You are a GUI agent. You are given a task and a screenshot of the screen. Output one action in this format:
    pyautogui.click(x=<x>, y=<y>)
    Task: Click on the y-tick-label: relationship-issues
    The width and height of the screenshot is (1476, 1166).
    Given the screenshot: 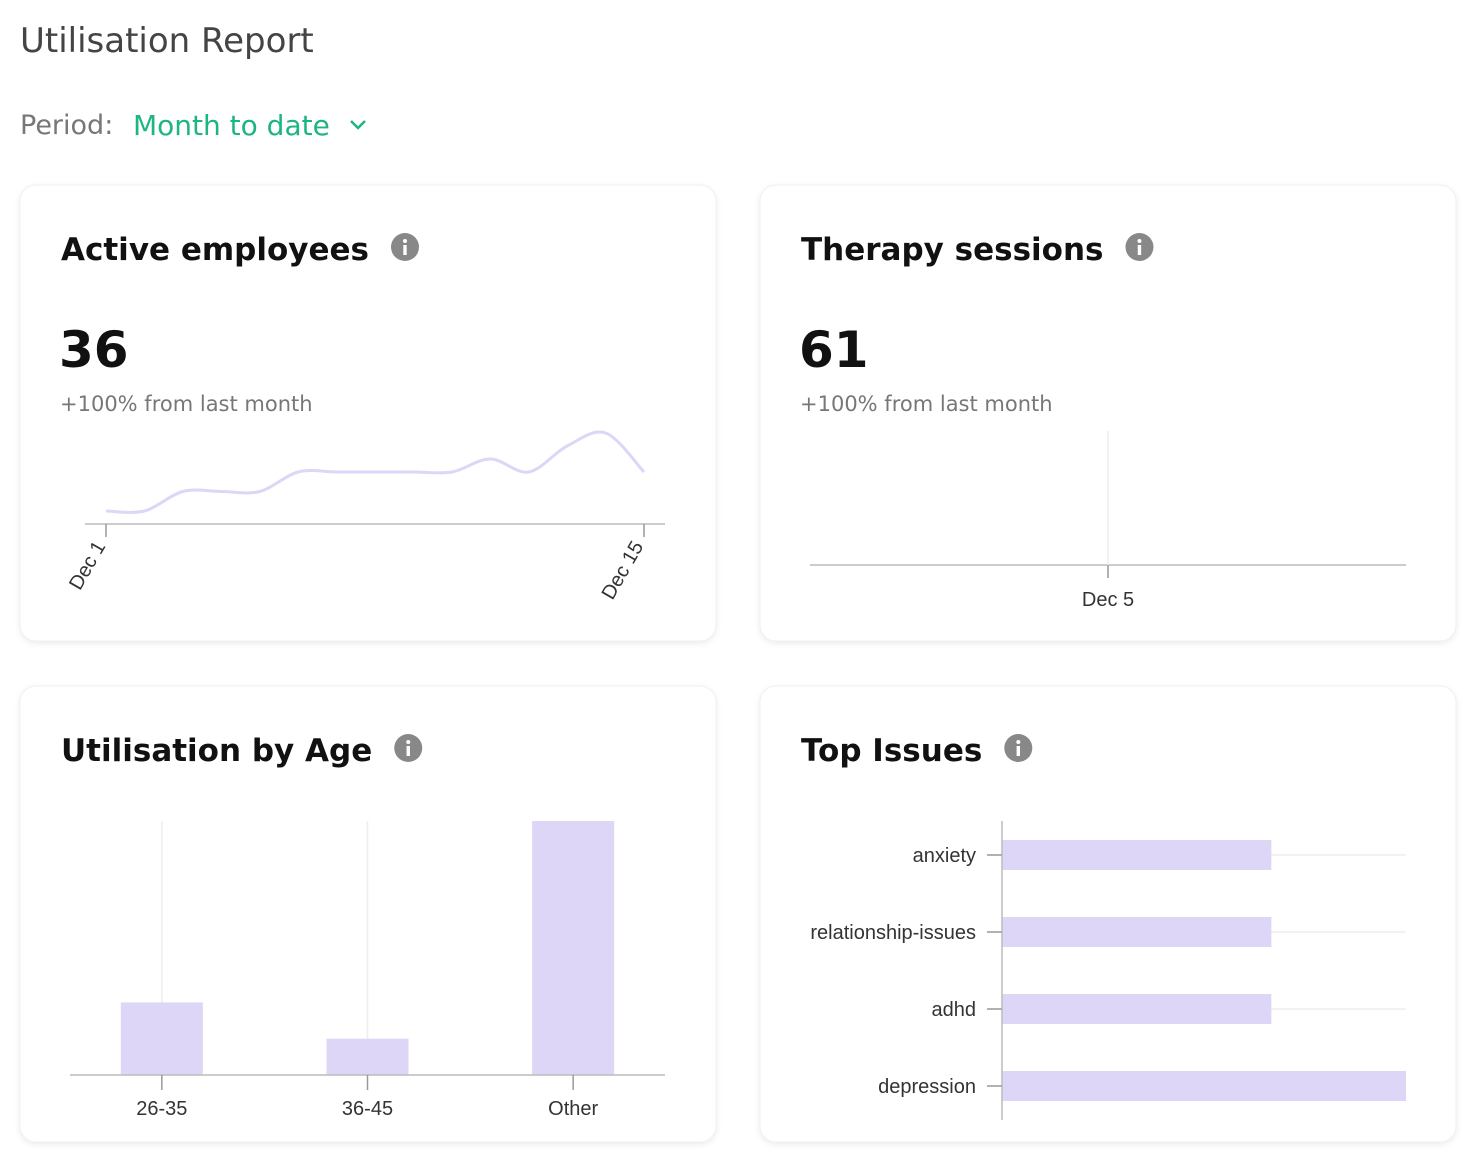 What is the action you would take?
    pyautogui.click(x=893, y=933)
    